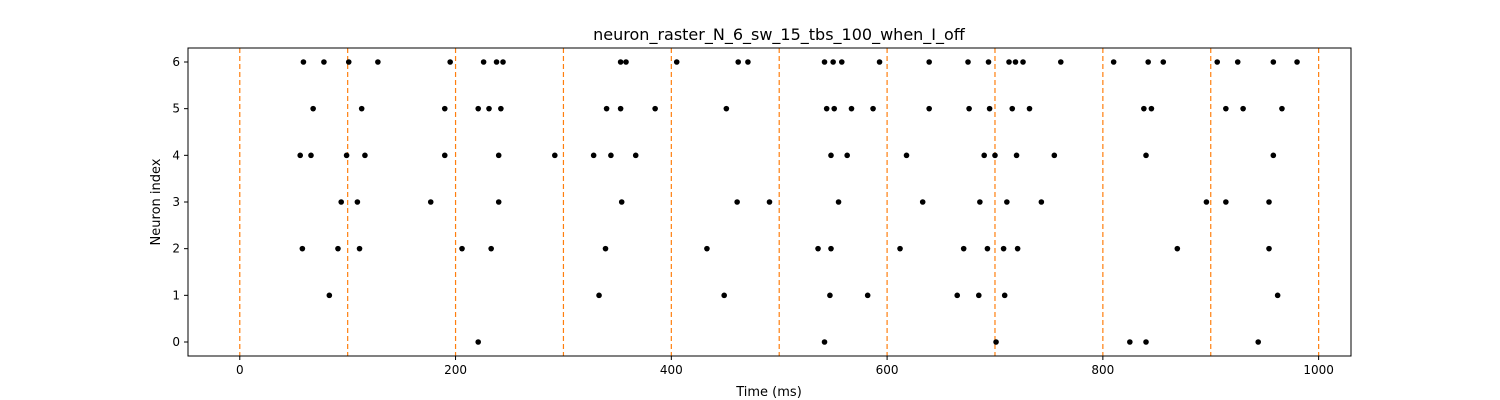 The image size is (1500, 400). What do you see at coordinates (176, 109) in the screenshot?
I see `y-tick-label: 5` at bounding box center [176, 109].